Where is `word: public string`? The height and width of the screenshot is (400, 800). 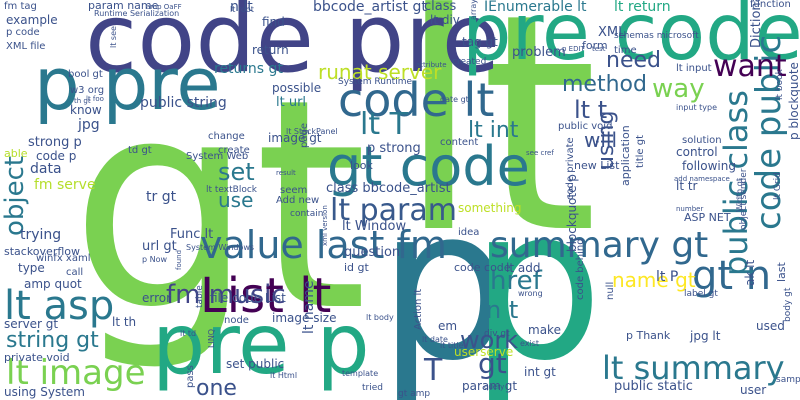 word: public string is located at coordinates (183, 103).